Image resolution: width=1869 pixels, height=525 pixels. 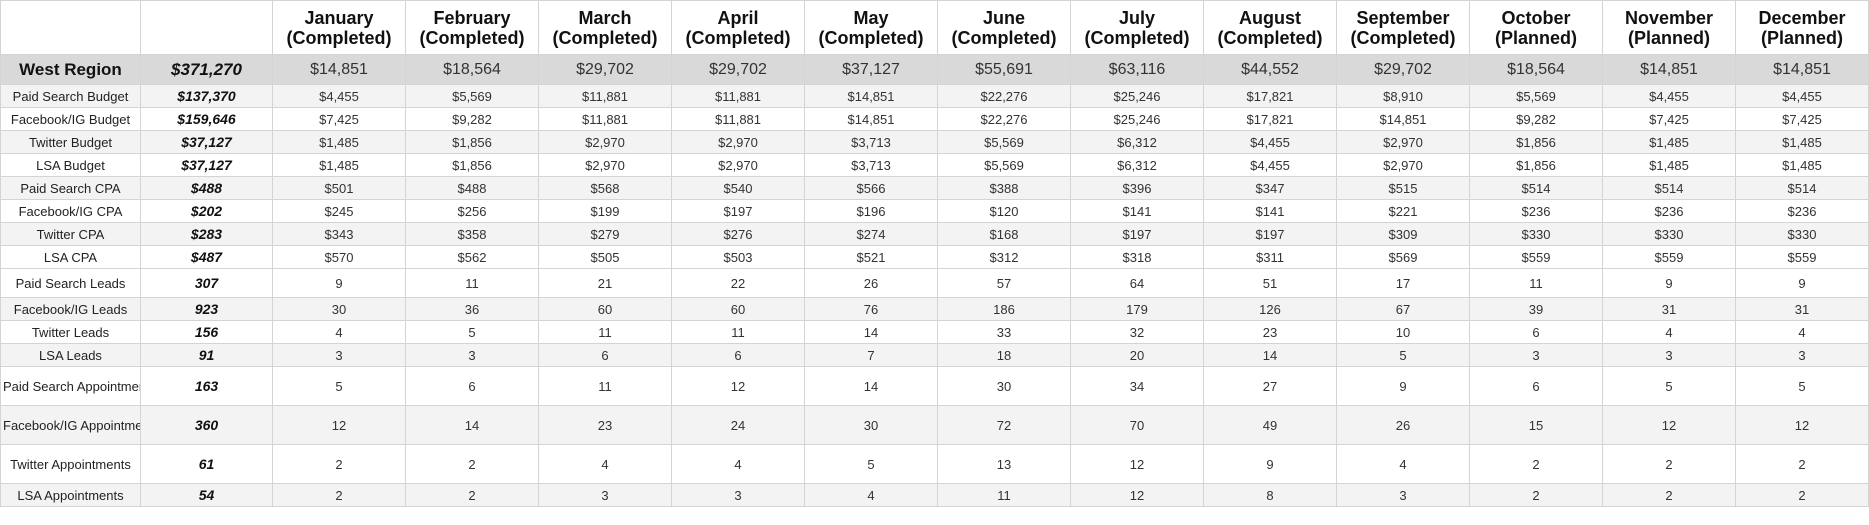 What do you see at coordinates (1802, 119) in the screenshot?
I see `month-value-cell: $7,425` at bounding box center [1802, 119].